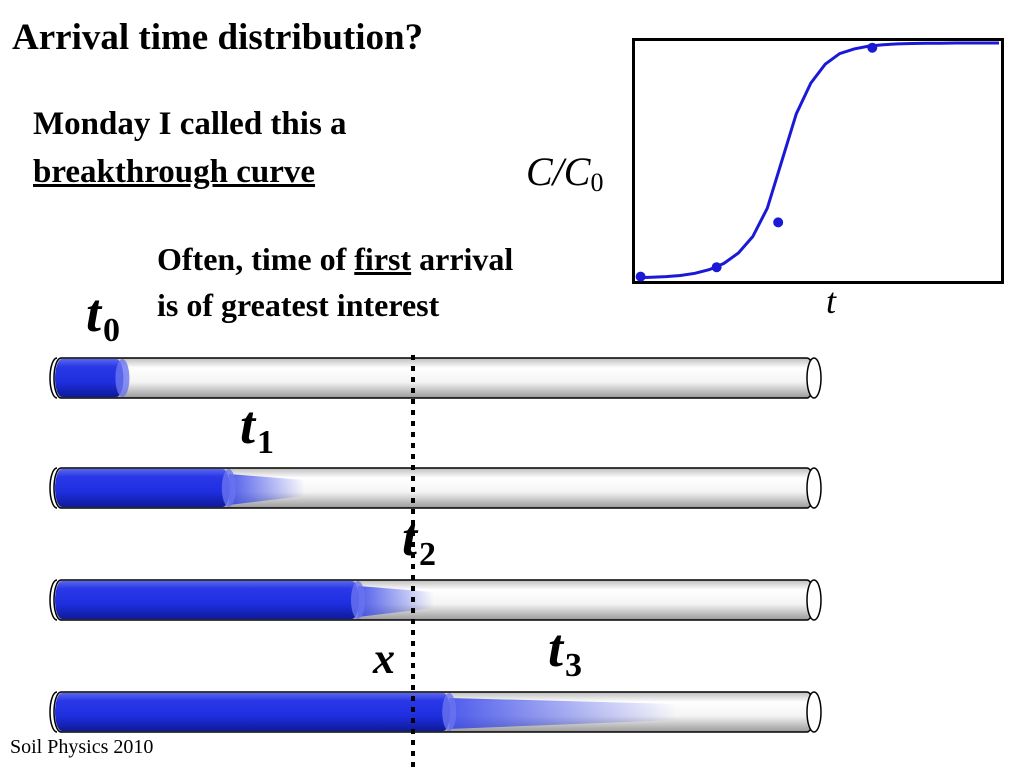 This screenshot has width=1024, height=768. What do you see at coordinates (82, 747) in the screenshot?
I see `footer-credit: Soil Physics 2010` at bounding box center [82, 747].